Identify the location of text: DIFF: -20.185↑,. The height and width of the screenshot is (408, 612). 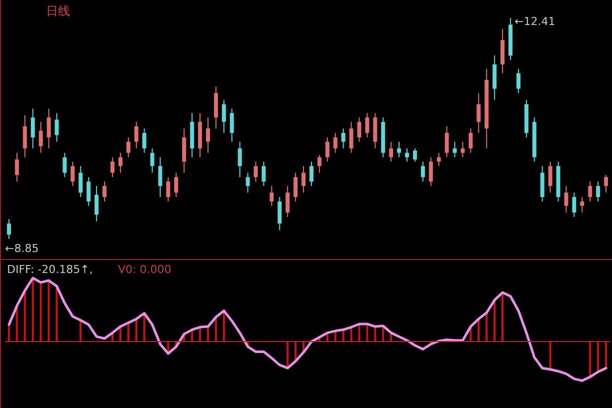
(50, 269).